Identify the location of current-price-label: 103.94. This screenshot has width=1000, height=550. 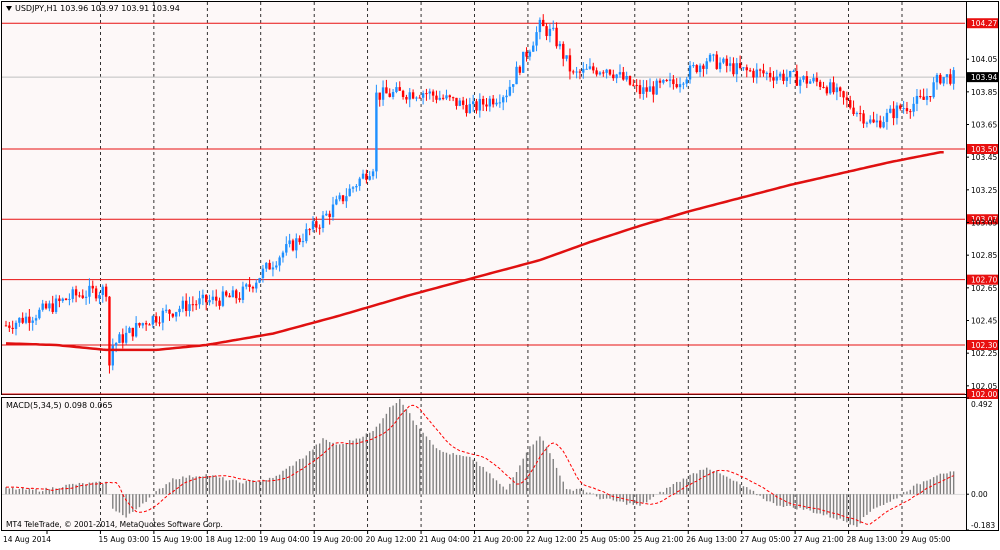
(984, 77).